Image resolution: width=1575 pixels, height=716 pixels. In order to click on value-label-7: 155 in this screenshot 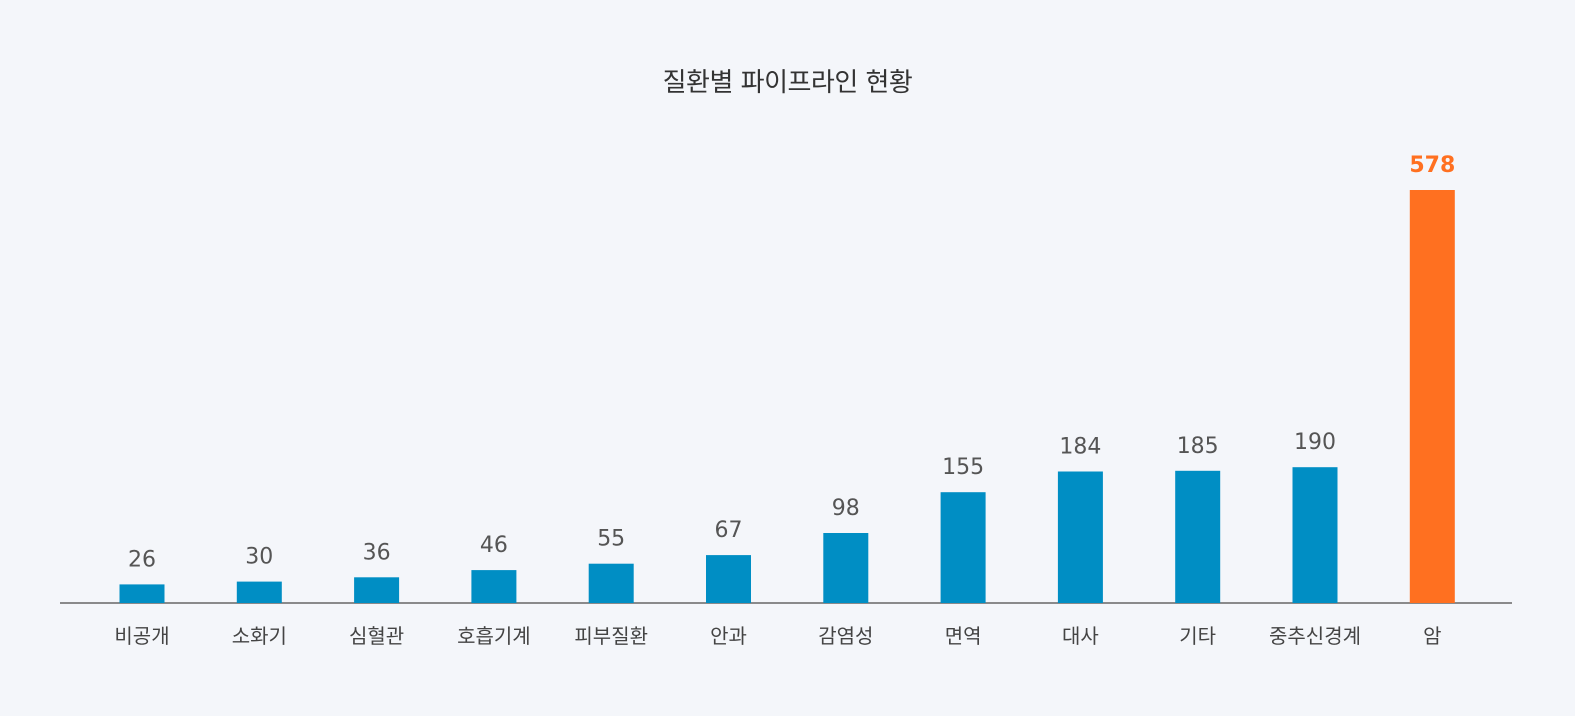, I will do `click(963, 467)`.